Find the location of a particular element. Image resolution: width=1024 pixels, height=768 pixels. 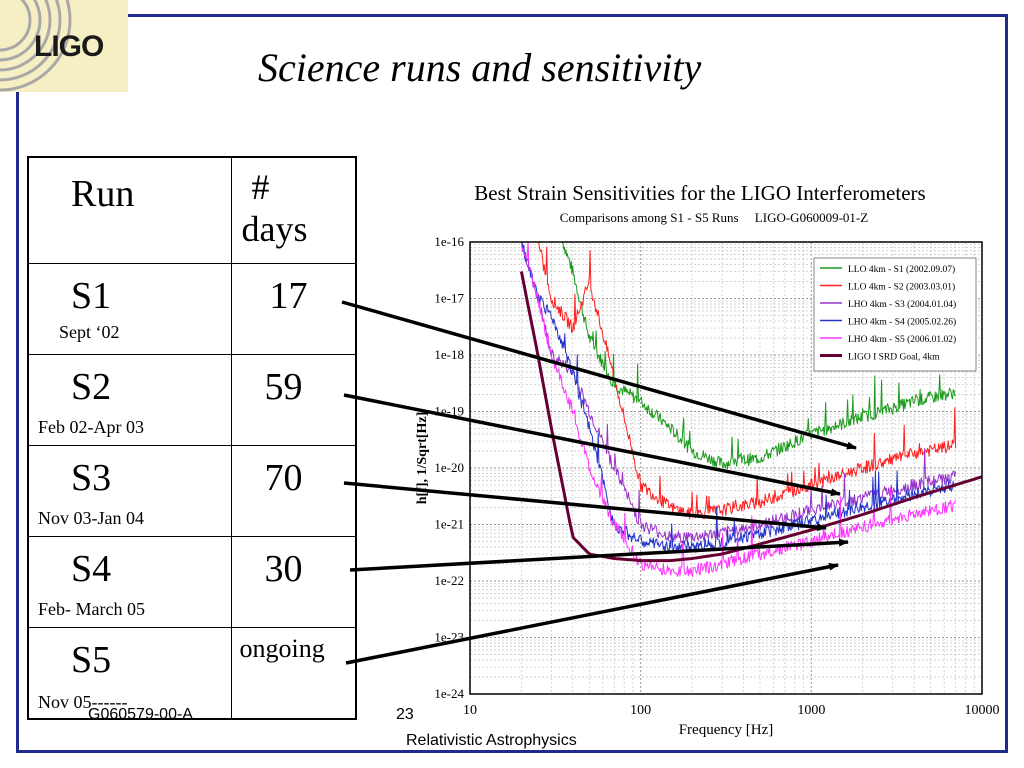

table-header-row: Run # days is located at coordinates (192, 210).